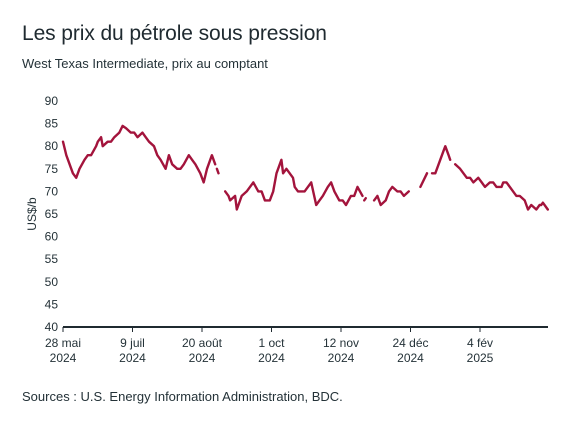 The width and height of the screenshot is (575, 431). What do you see at coordinates (52, 101) in the screenshot?
I see `y-tick-label: 90` at bounding box center [52, 101].